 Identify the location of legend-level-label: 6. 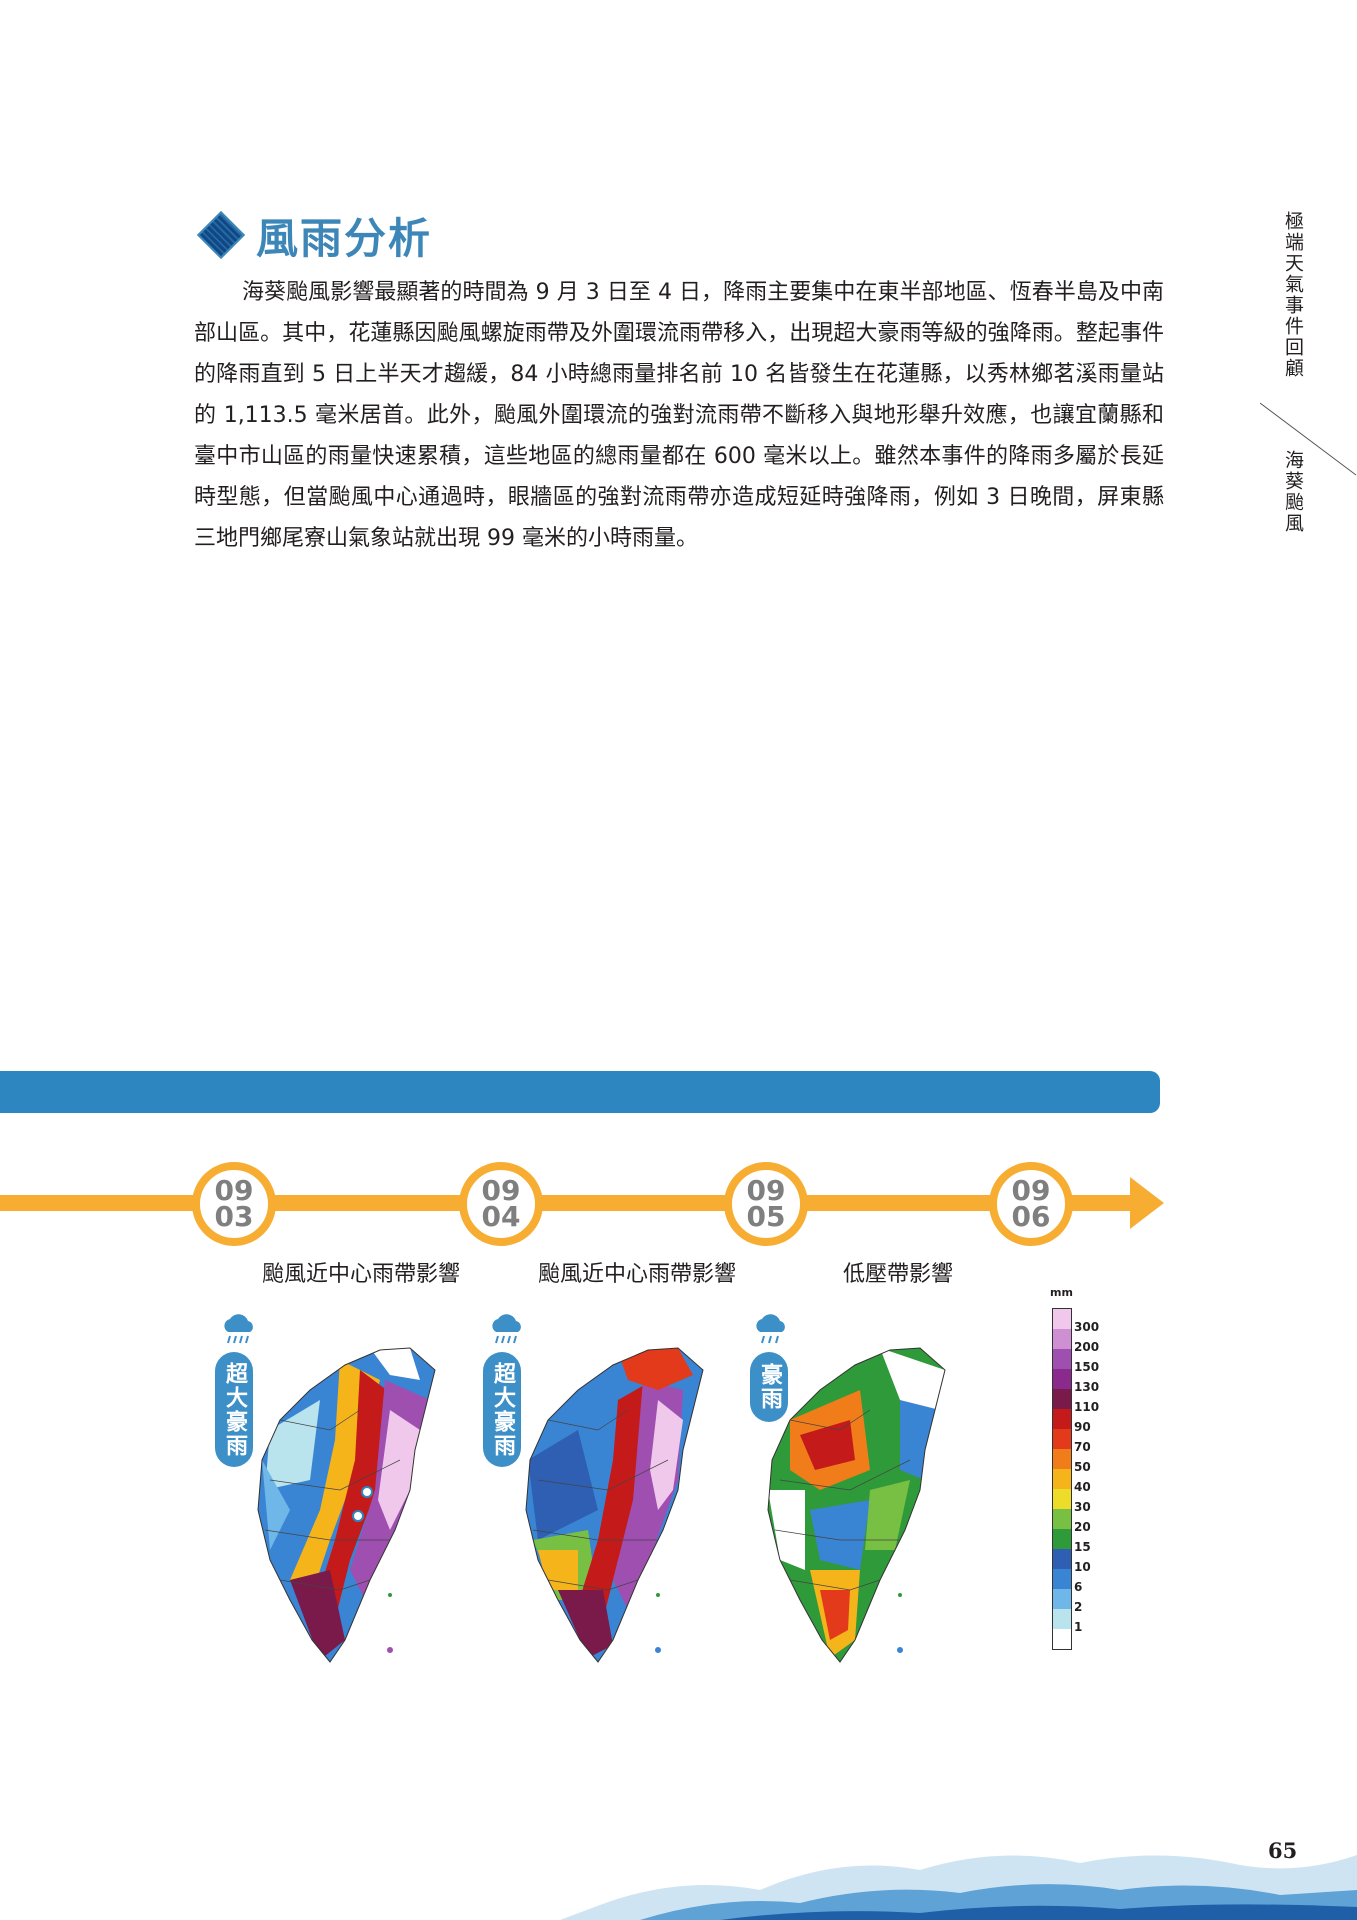
(1078, 1587).